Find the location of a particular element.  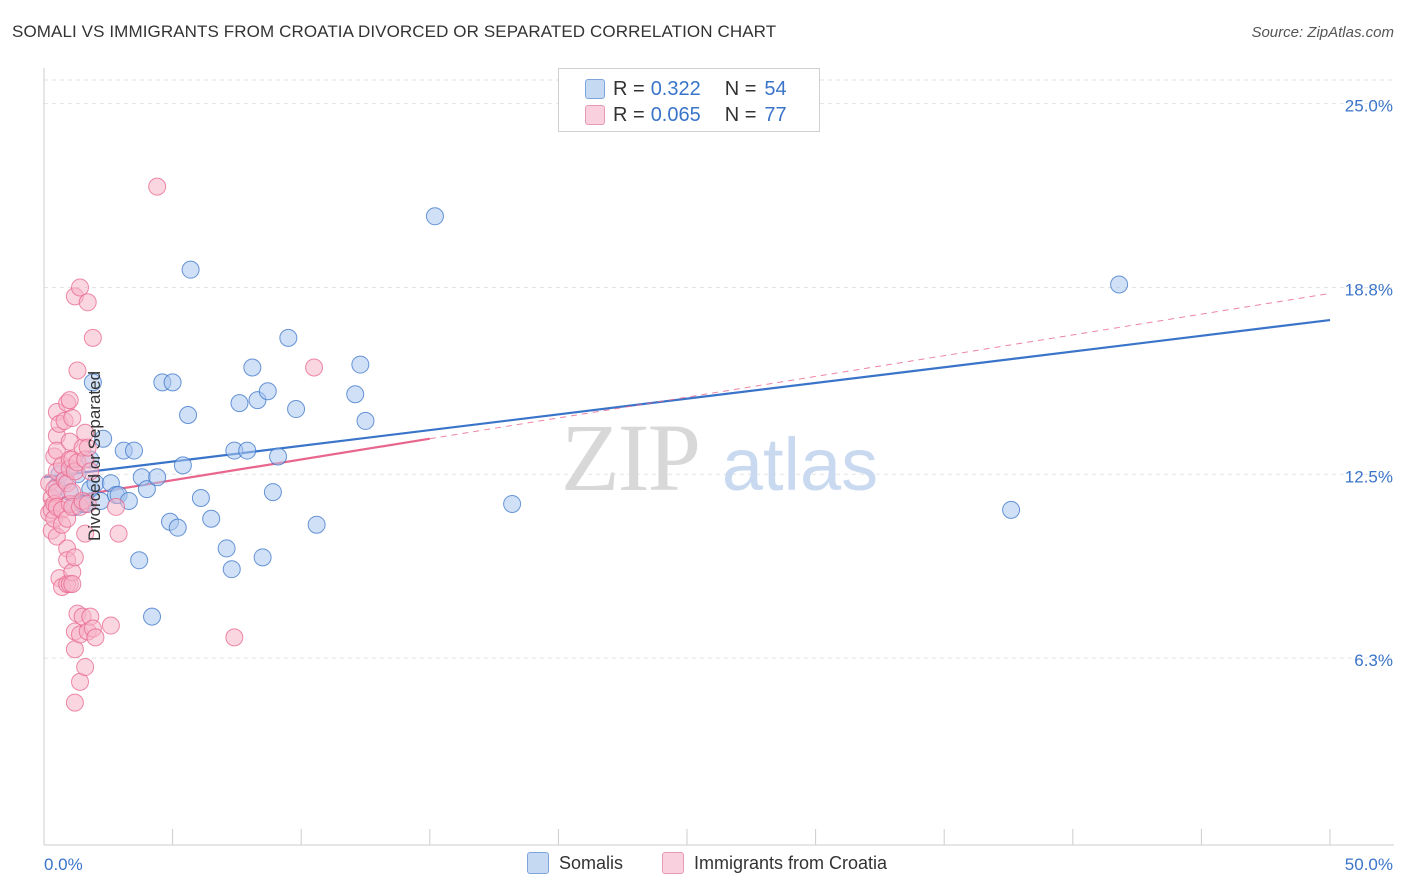

x-tick-label-max: 50.0% is located at coordinates (1369, 864).